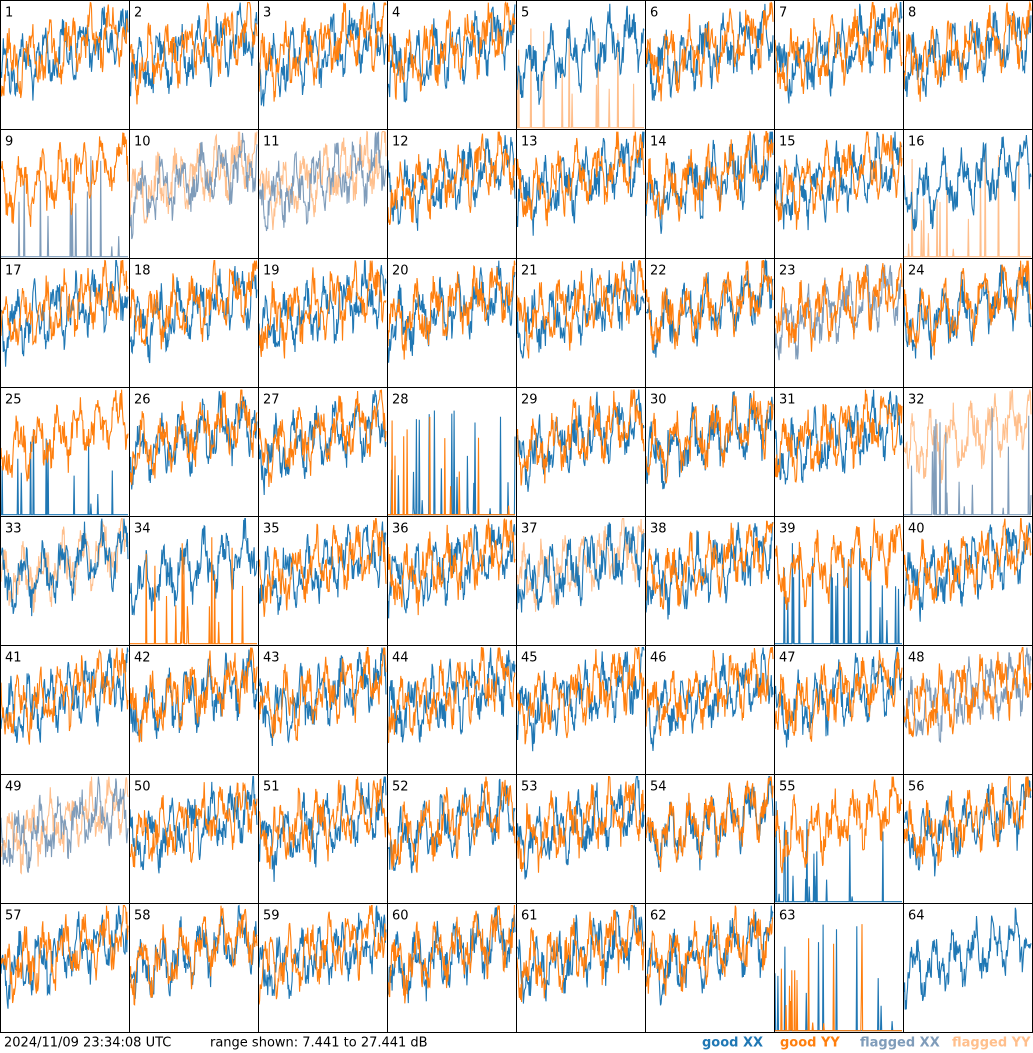 The width and height of the screenshot is (1033, 1053). Describe the element at coordinates (142, 400) in the screenshot. I see `panel-label: 26` at that location.